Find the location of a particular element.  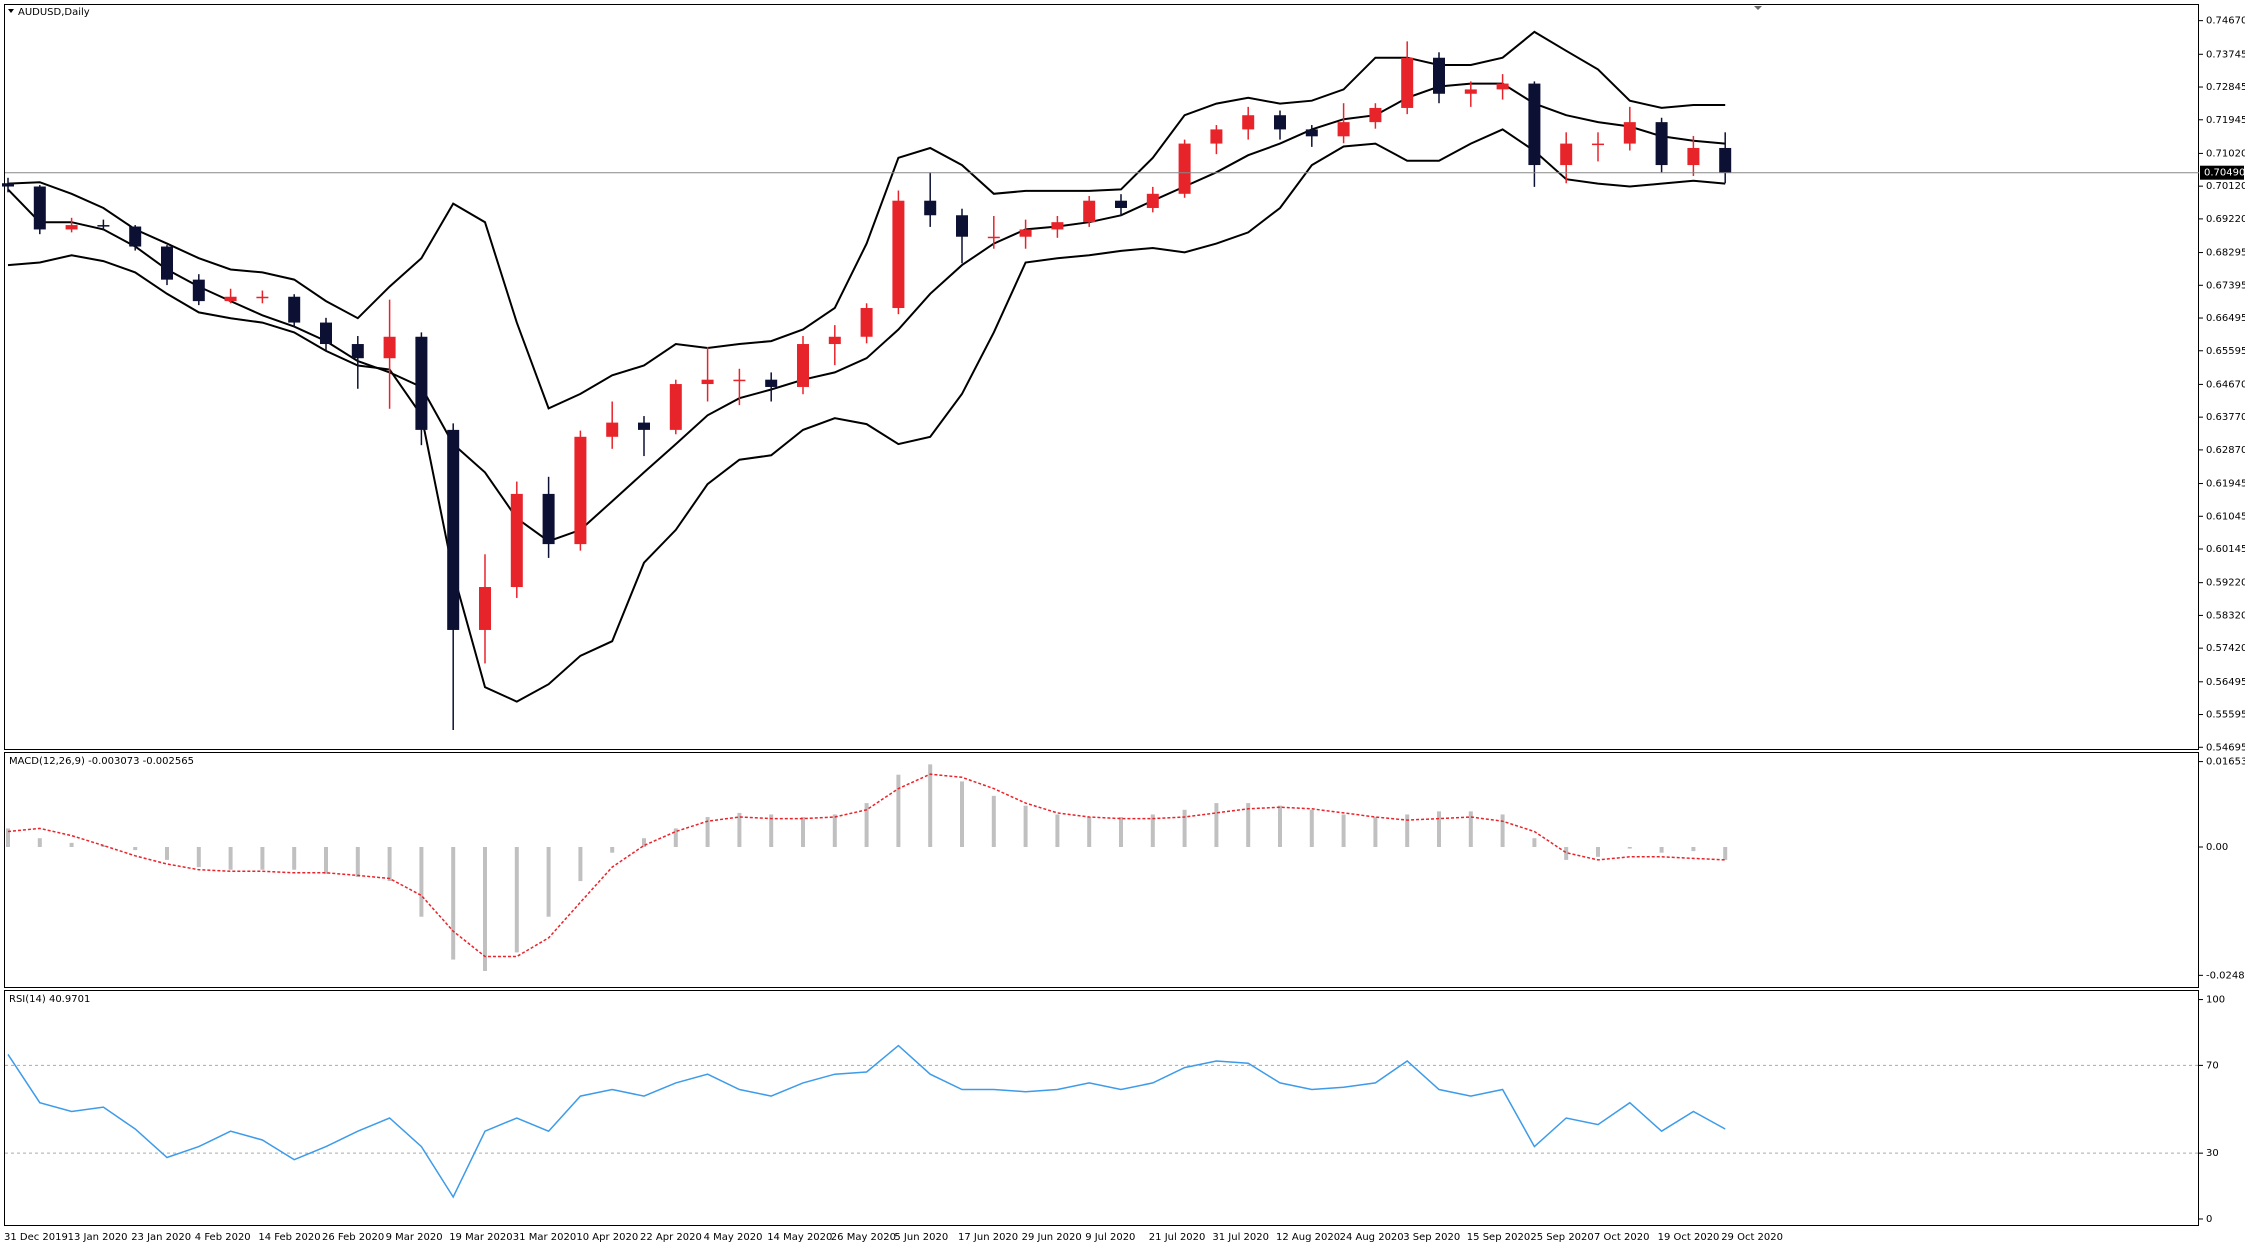

y-tick-label: 0.68295 is located at coordinates (2225, 253).